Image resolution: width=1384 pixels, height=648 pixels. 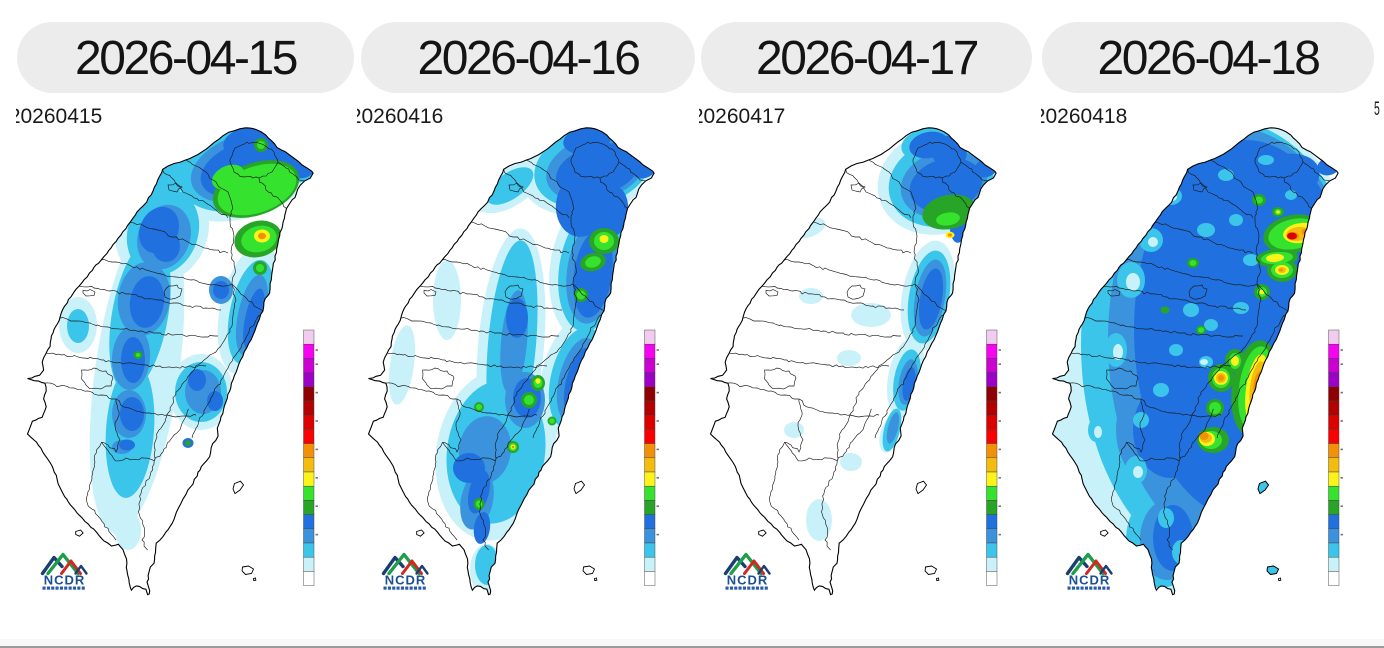 I want to click on svg-text: 20260415, so click(x=59, y=116).